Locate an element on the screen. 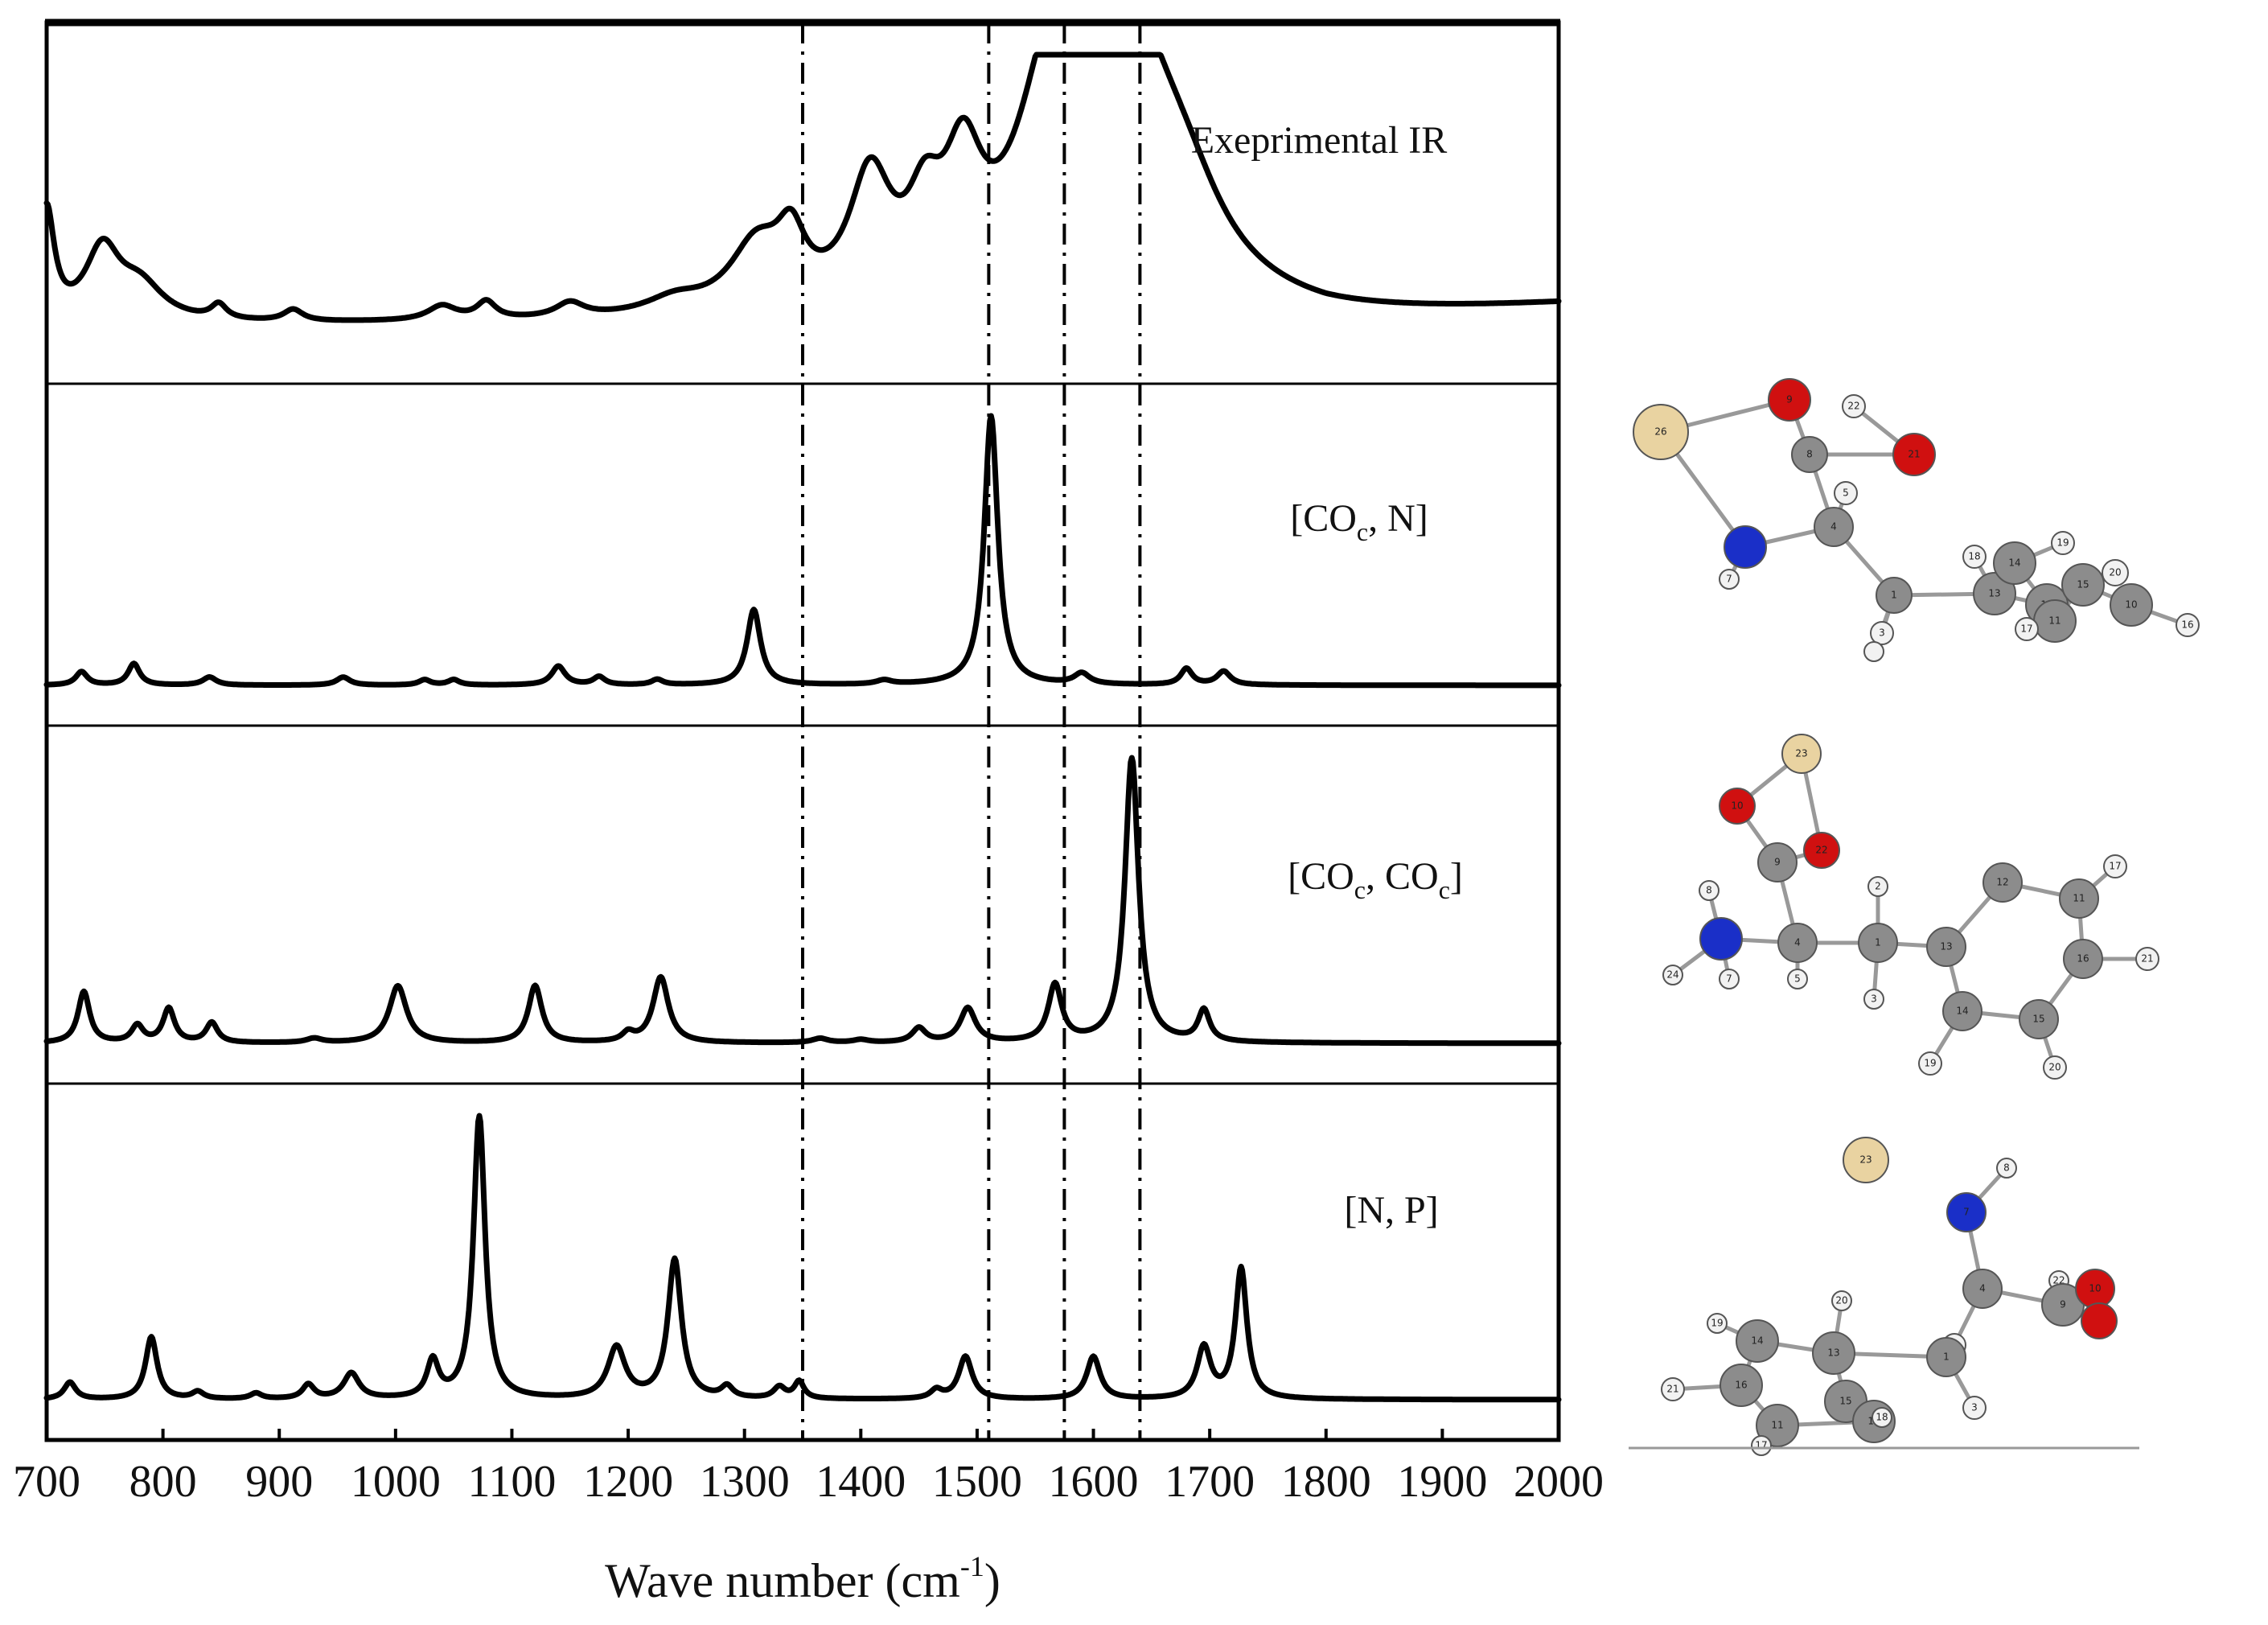 Image resolution: width=2268 pixels, height=1625 pixels. legend-label-co-n: [COc, N] is located at coordinates (1359, 521).